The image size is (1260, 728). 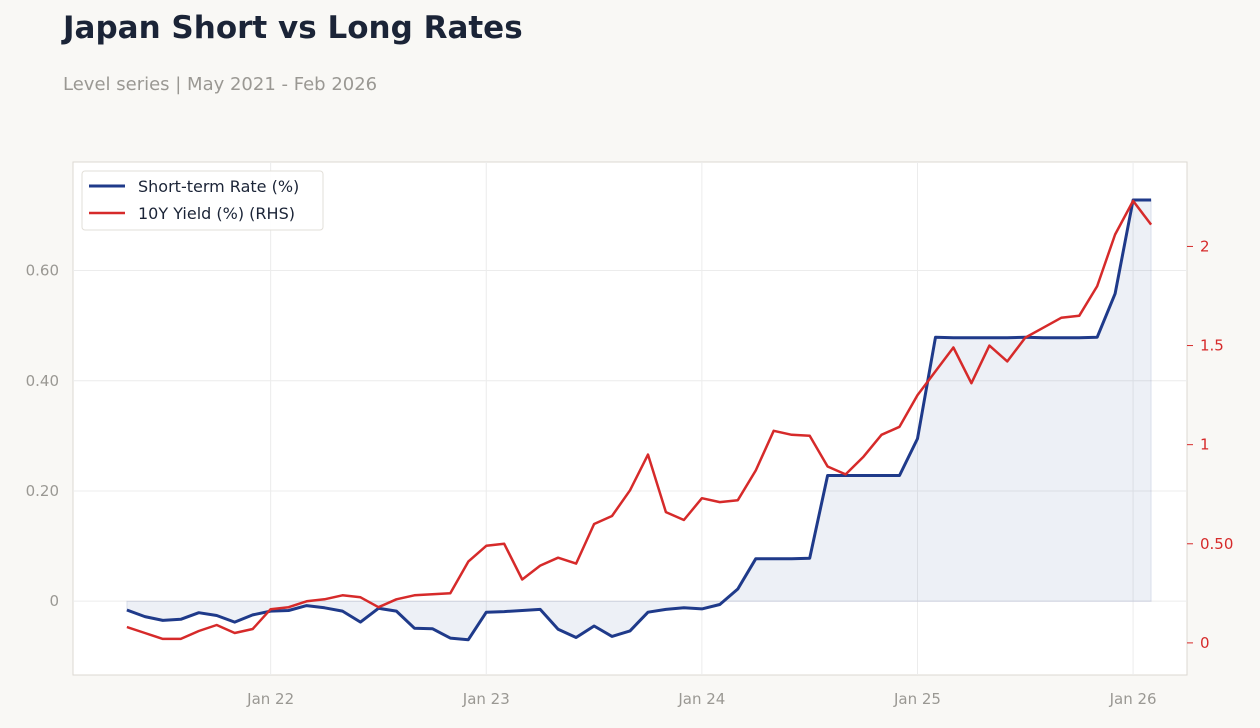 I want to click on x-tick-label: Jan 24, so click(x=701, y=699).